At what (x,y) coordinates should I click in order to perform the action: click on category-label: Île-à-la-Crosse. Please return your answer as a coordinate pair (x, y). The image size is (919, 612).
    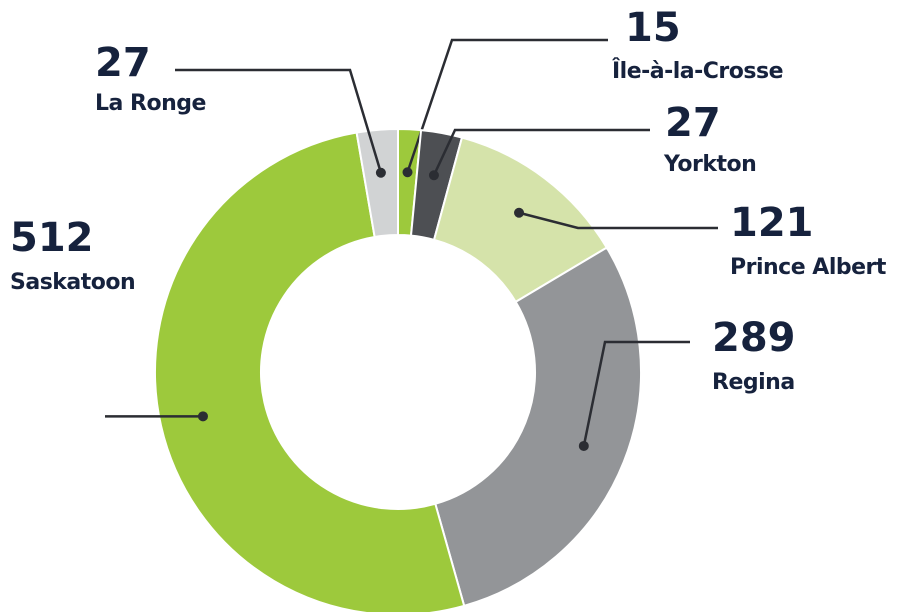
    Looking at the image, I should click on (697, 71).